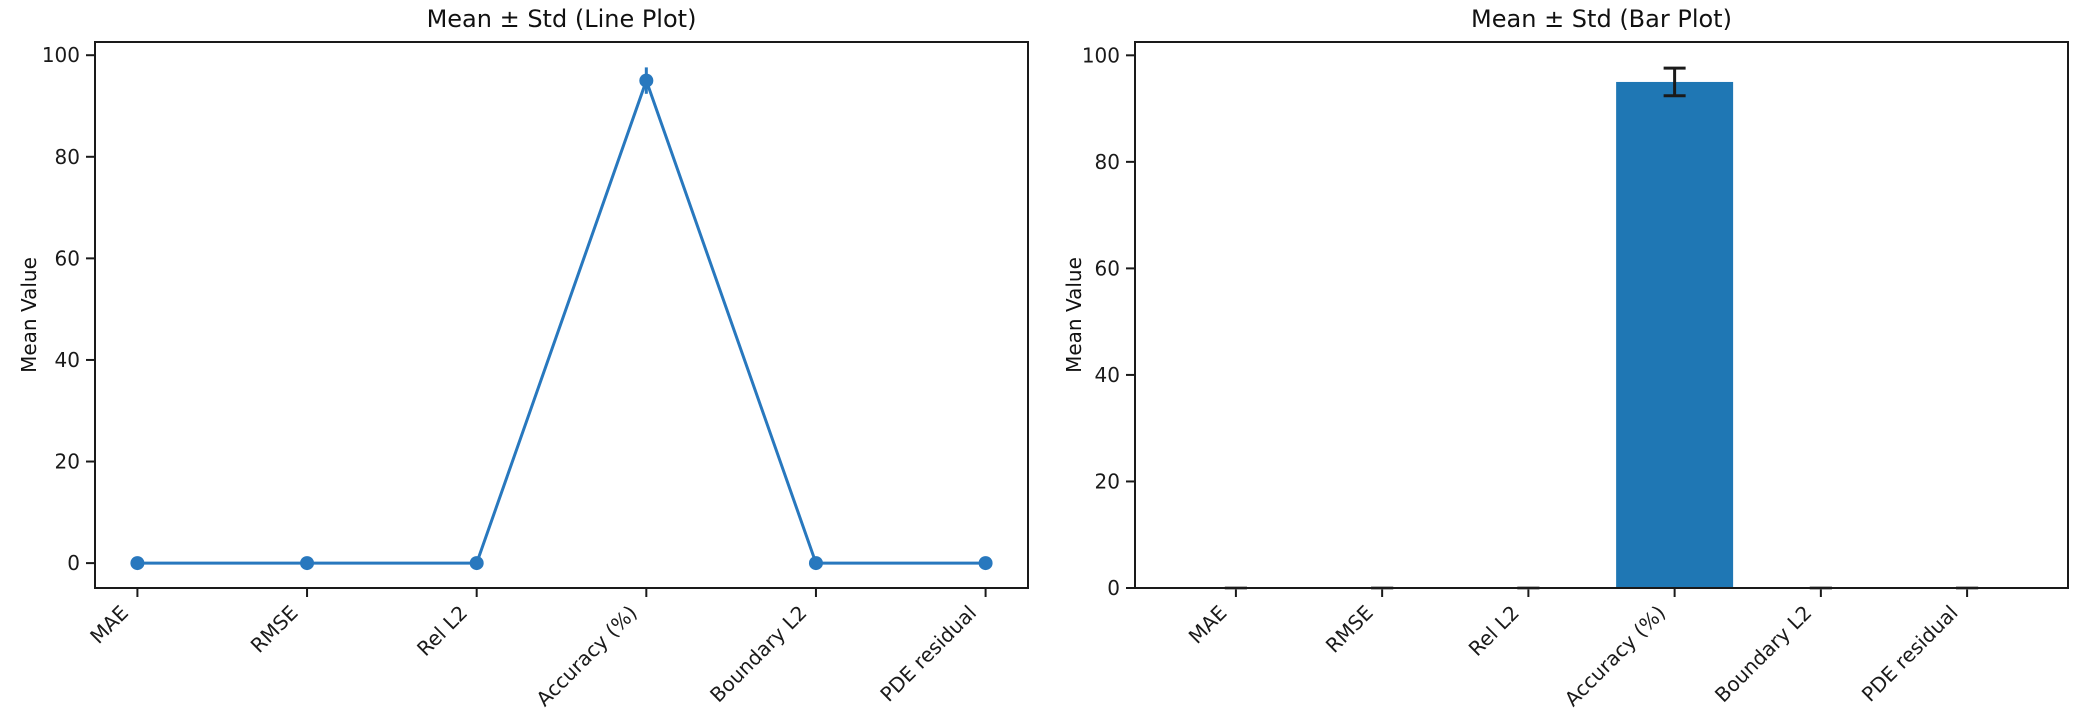  Describe the element at coordinates (1074, 315) in the screenshot. I see `bar-plot-y-axis-label: Mean Value` at that location.